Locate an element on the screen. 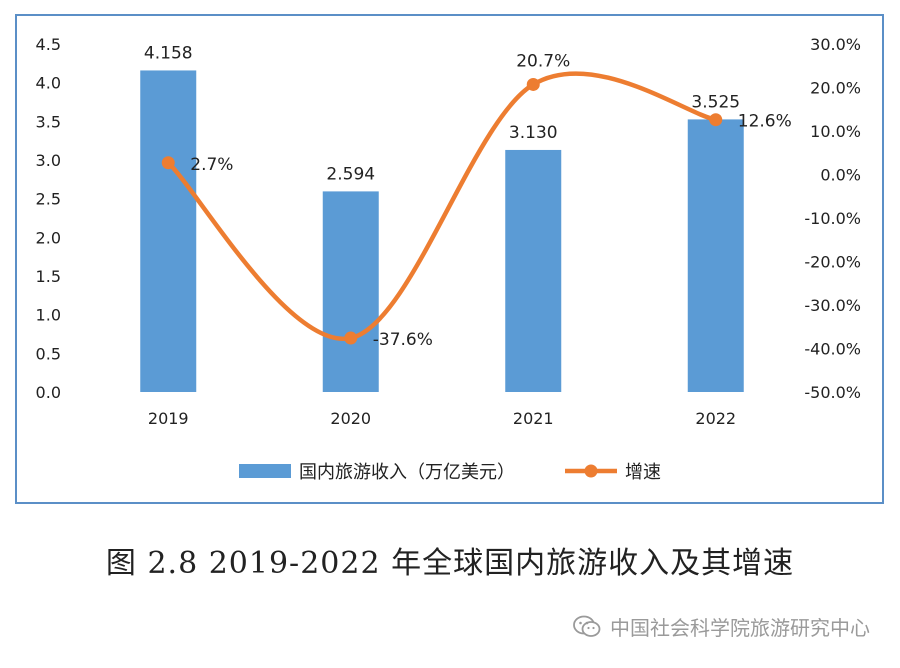 This screenshot has width=900, height=668. bar-value-label: 2.594 is located at coordinates (350, 174).